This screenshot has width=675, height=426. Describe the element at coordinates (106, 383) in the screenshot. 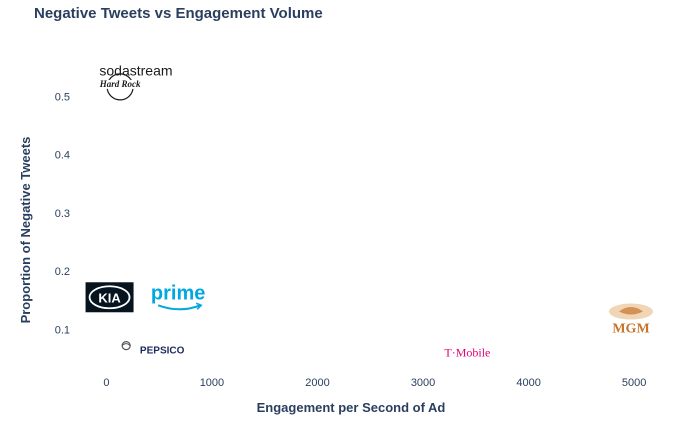

I see `x-tick-label: 0` at that location.